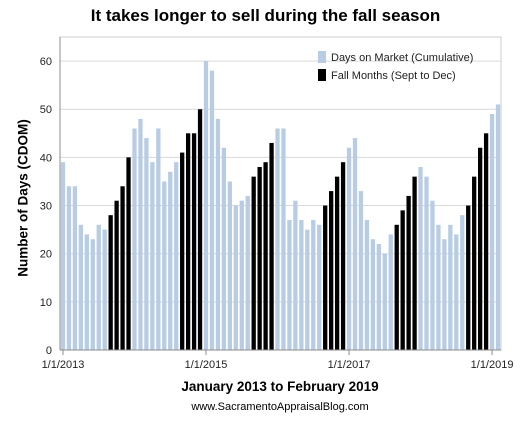  What do you see at coordinates (280, 407) in the screenshot?
I see `watermark: www.SacramentoAppraisalBlog.com` at bounding box center [280, 407].